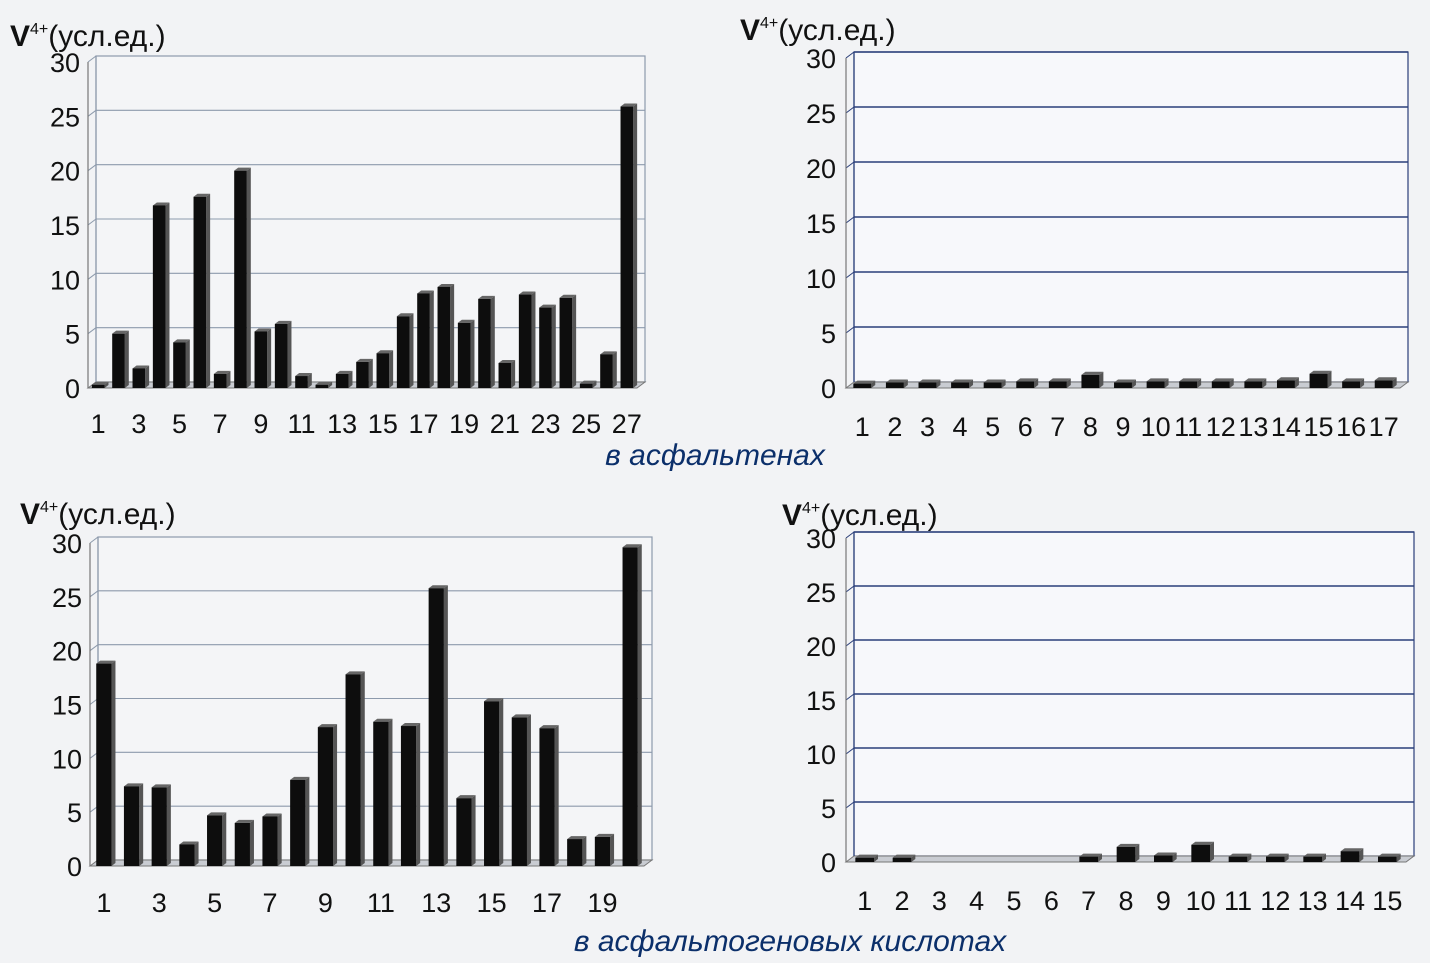 The height and width of the screenshot is (963, 1430). Describe the element at coordinates (1201, 901) in the screenshot. I see `x-tick-label: 10` at that location.